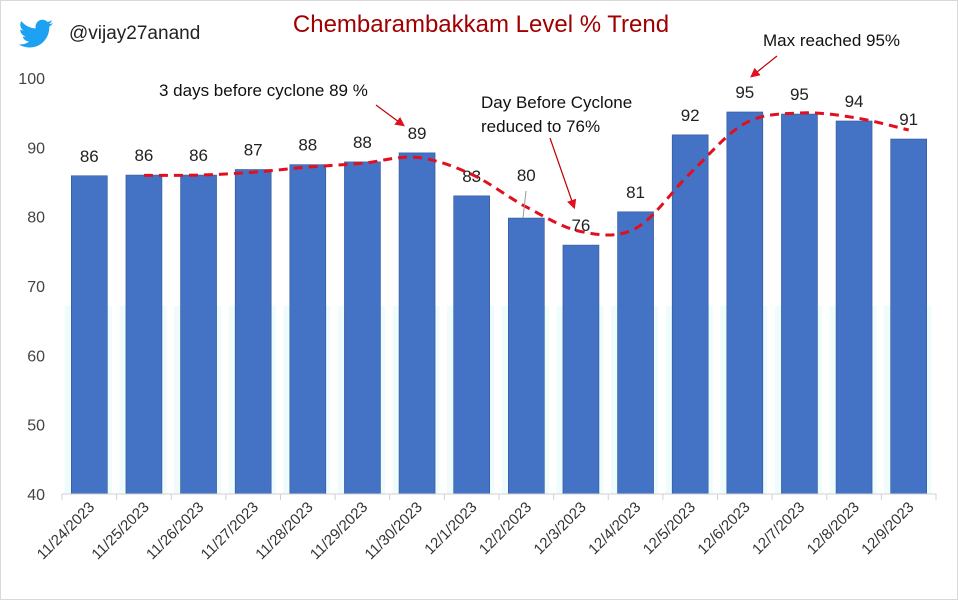  What do you see at coordinates (524, 204) in the screenshot?
I see `data-label-leader-line` at bounding box center [524, 204].